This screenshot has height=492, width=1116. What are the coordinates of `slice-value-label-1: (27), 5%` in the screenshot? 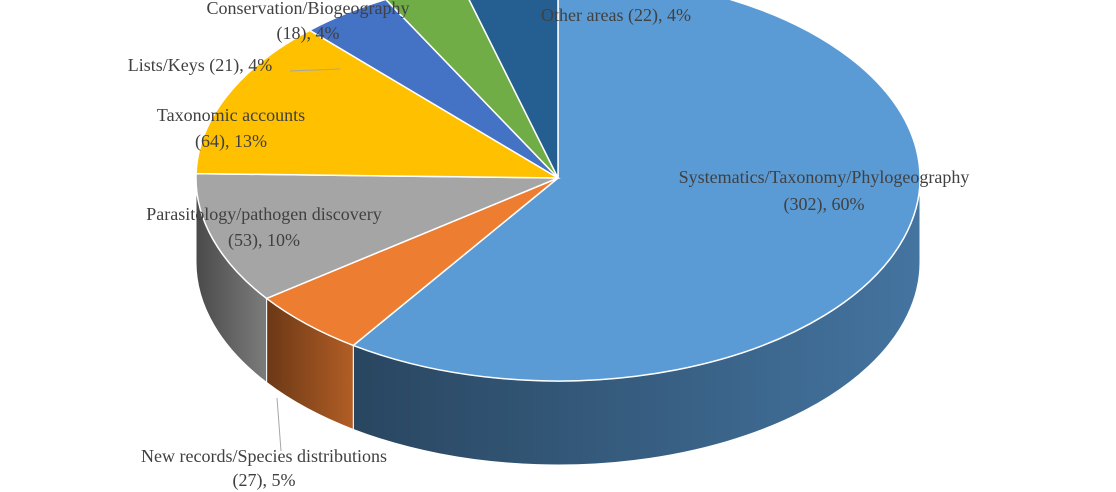 It's located at (264, 480).